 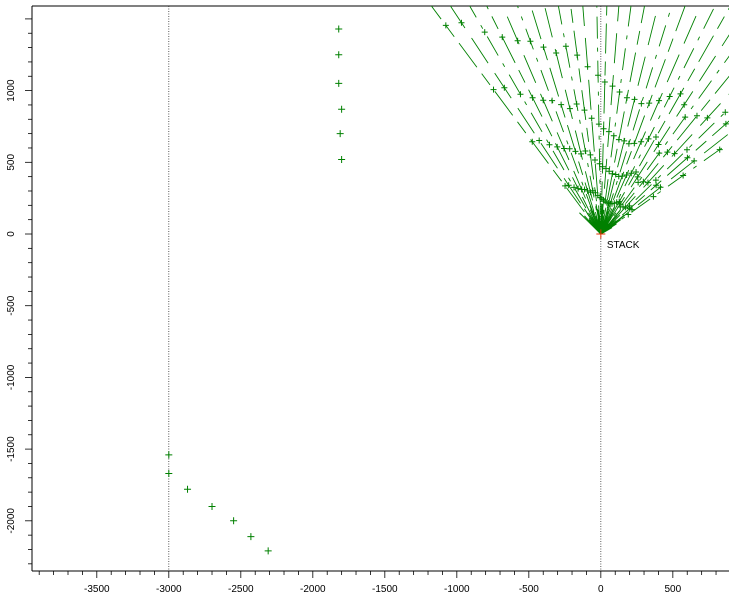 I want to click on x-tick-label: -3000, so click(x=169, y=589).